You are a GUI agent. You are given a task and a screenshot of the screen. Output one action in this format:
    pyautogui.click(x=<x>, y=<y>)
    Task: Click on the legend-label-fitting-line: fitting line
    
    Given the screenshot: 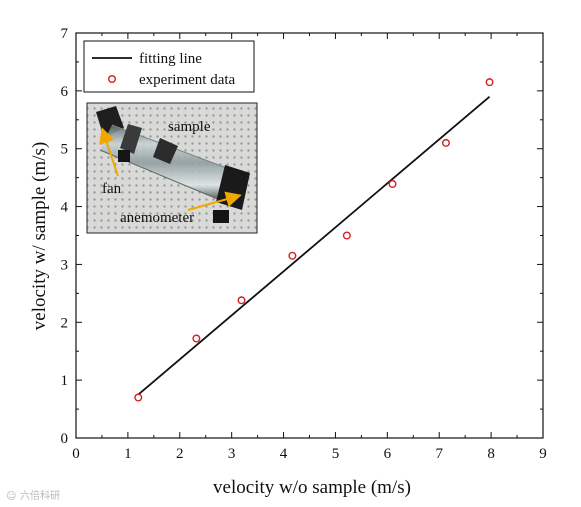 What is the action you would take?
    pyautogui.click(x=170, y=59)
    